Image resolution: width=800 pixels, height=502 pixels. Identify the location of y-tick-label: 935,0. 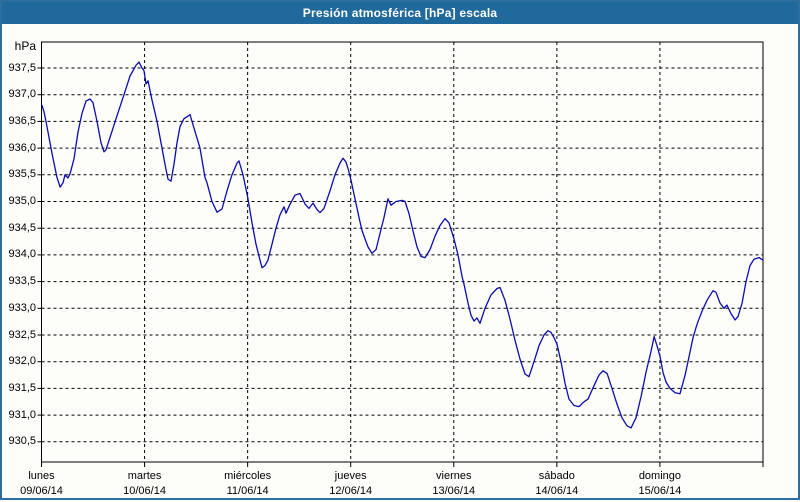
(22, 201).